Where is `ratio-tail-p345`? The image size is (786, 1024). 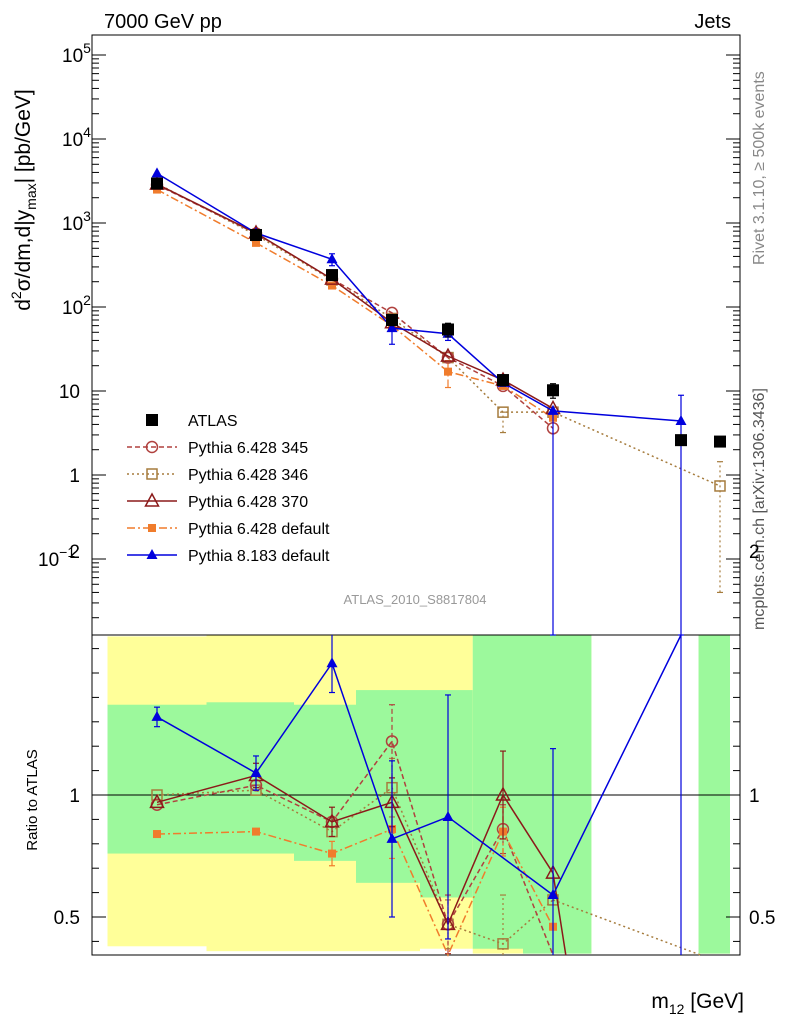
ratio-tail-p345 is located at coordinates (528, 892).